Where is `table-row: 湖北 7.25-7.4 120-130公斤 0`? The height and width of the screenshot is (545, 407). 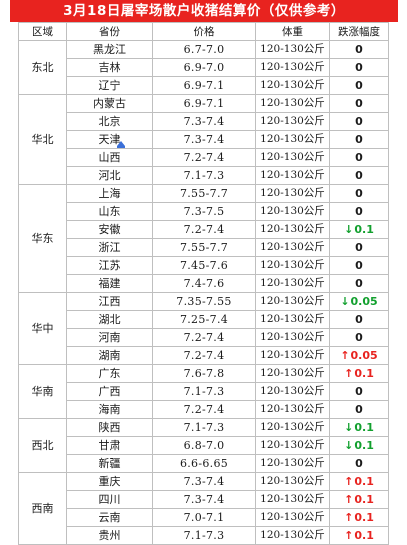
table-row: 湖北 7.25-7.4 120-130公斤 0 is located at coordinates (204, 319).